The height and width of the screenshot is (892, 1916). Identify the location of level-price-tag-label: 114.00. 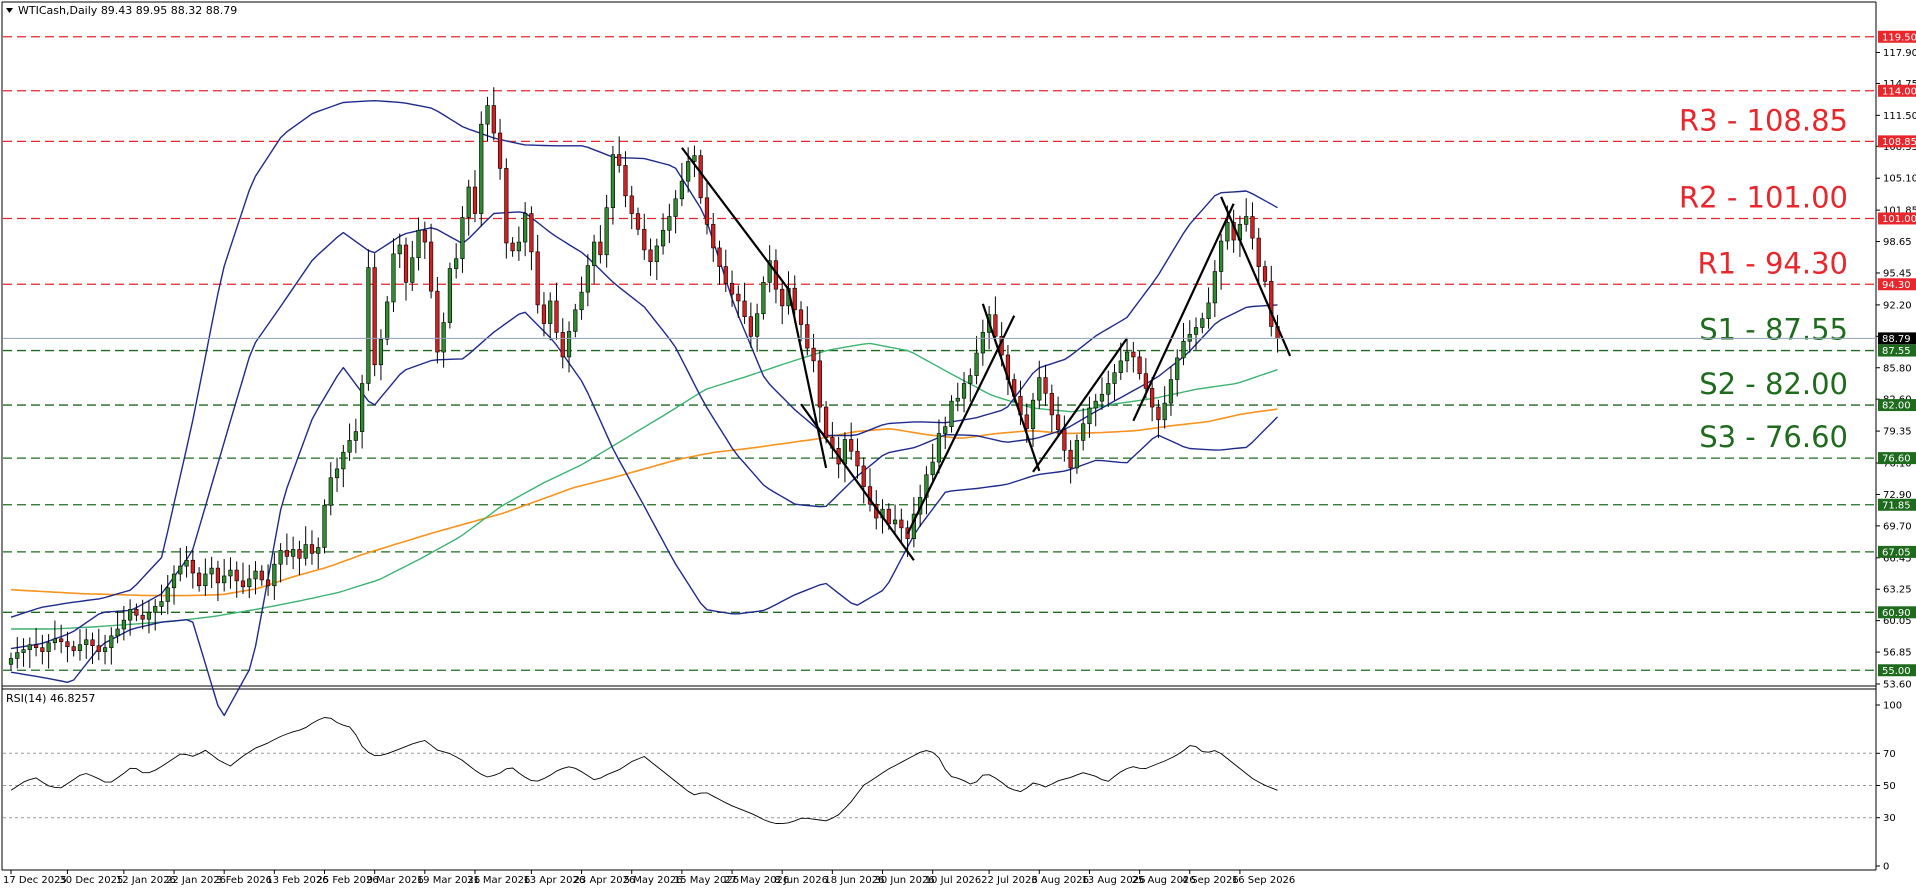
(1899, 91).